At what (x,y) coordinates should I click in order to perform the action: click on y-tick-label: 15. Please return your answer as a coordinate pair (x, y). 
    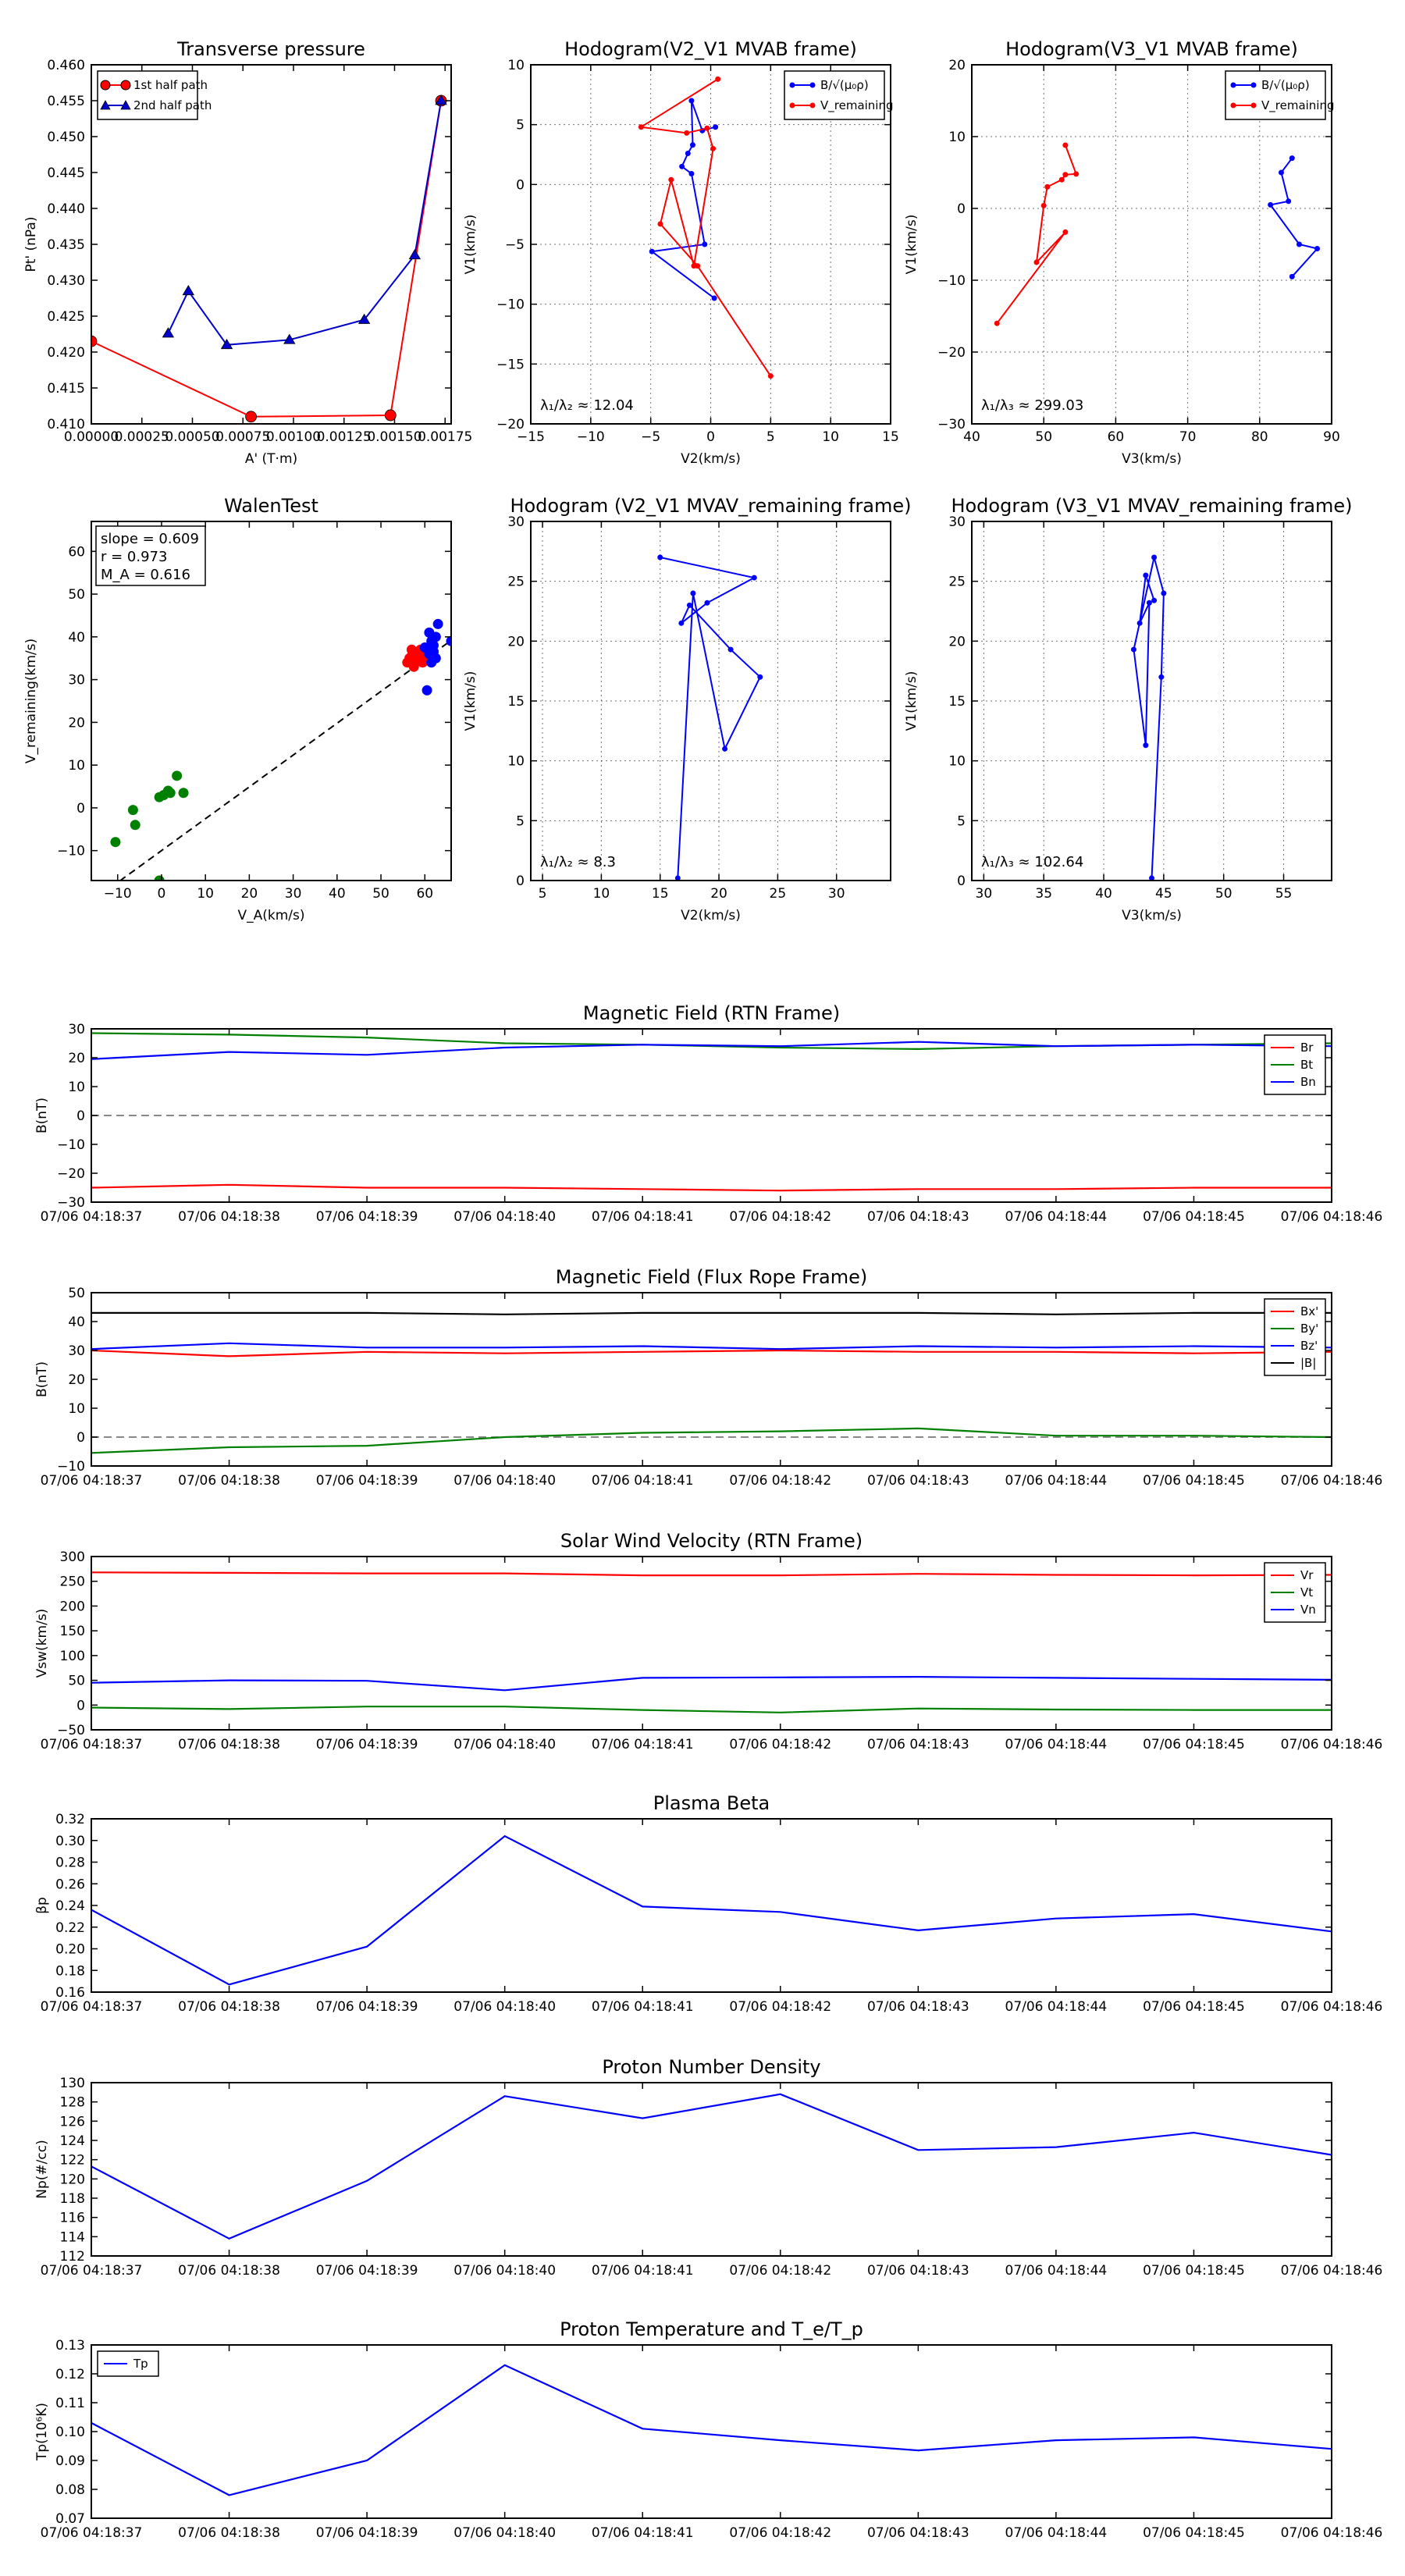
    Looking at the image, I should click on (516, 702).